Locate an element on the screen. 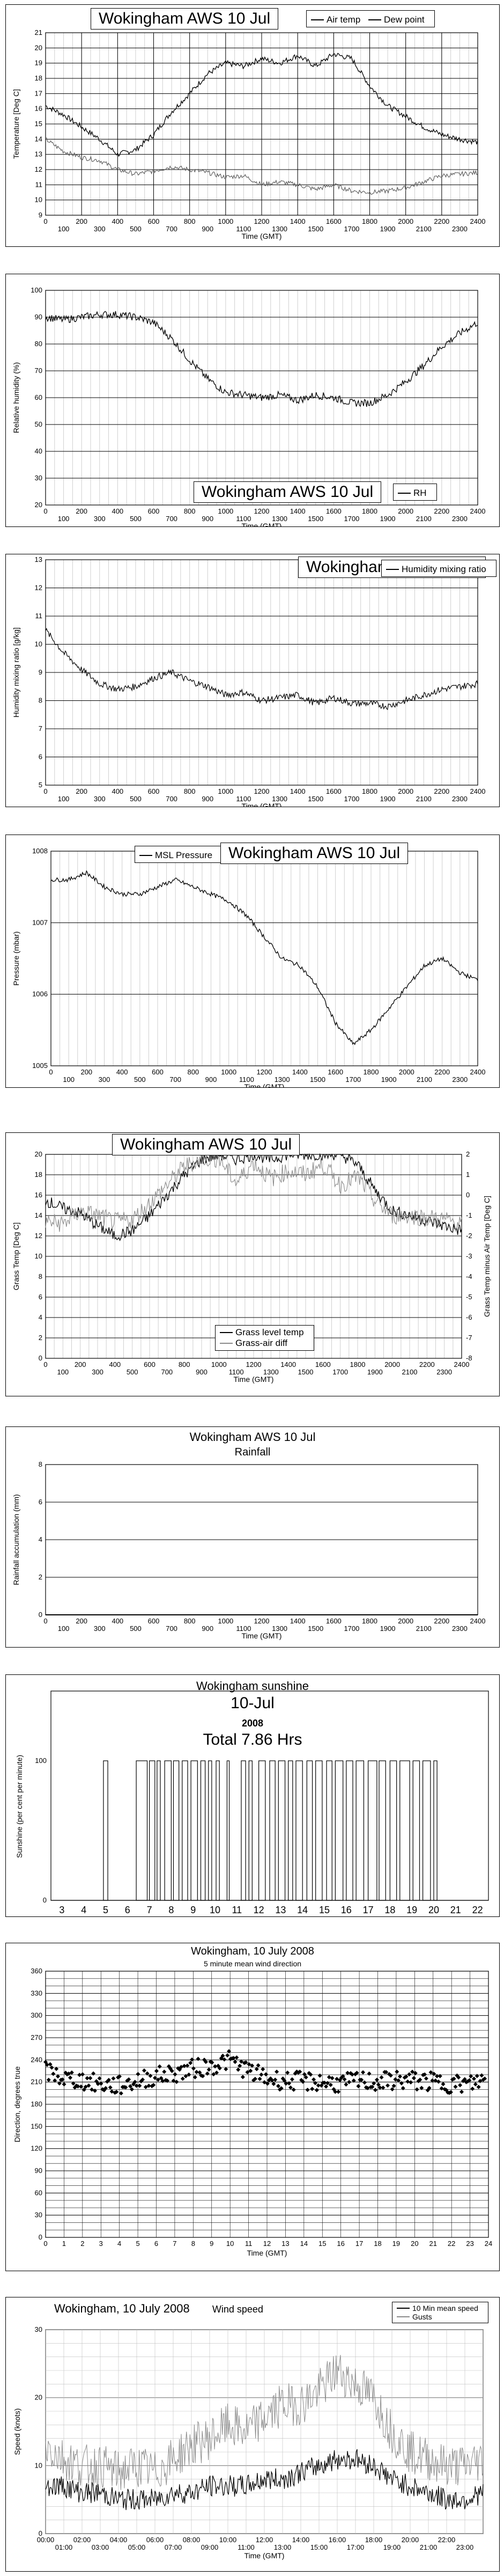 The image size is (504, 2576). x-tick-label: 19:00 is located at coordinates (392, 2547).